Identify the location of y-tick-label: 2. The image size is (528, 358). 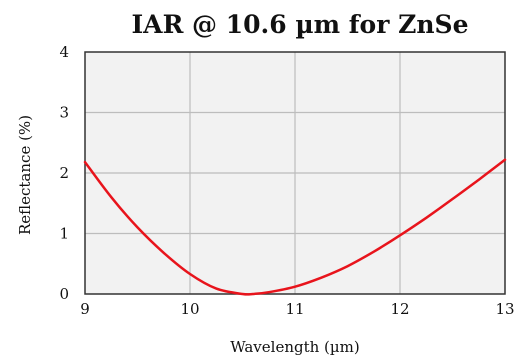
(64, 173).